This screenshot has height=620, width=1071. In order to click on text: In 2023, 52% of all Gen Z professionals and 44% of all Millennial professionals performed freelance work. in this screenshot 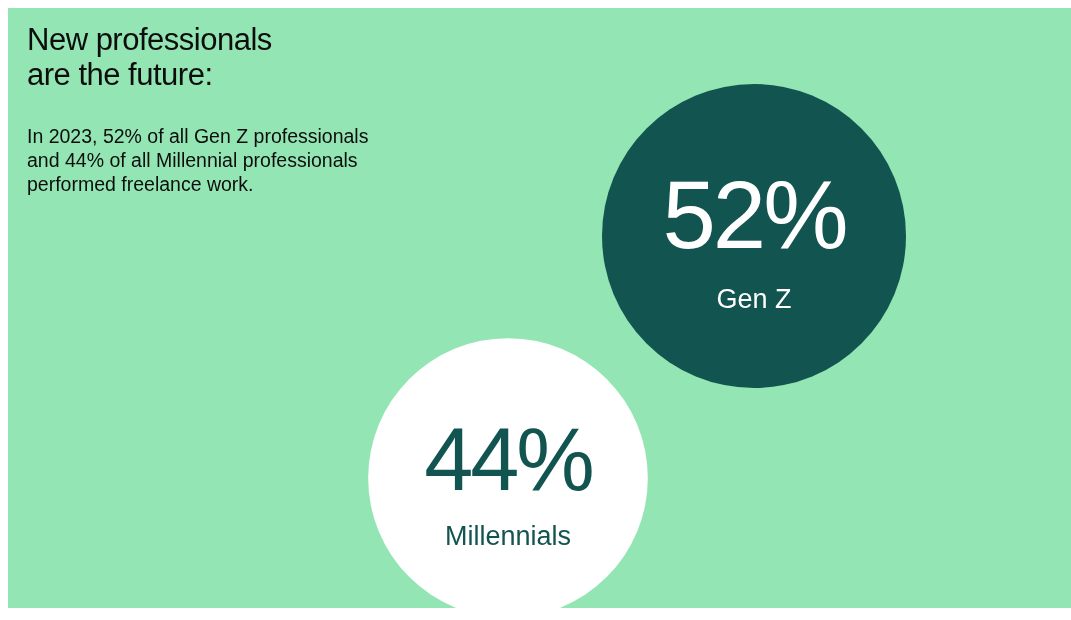, I will do `click(198, 160)`.